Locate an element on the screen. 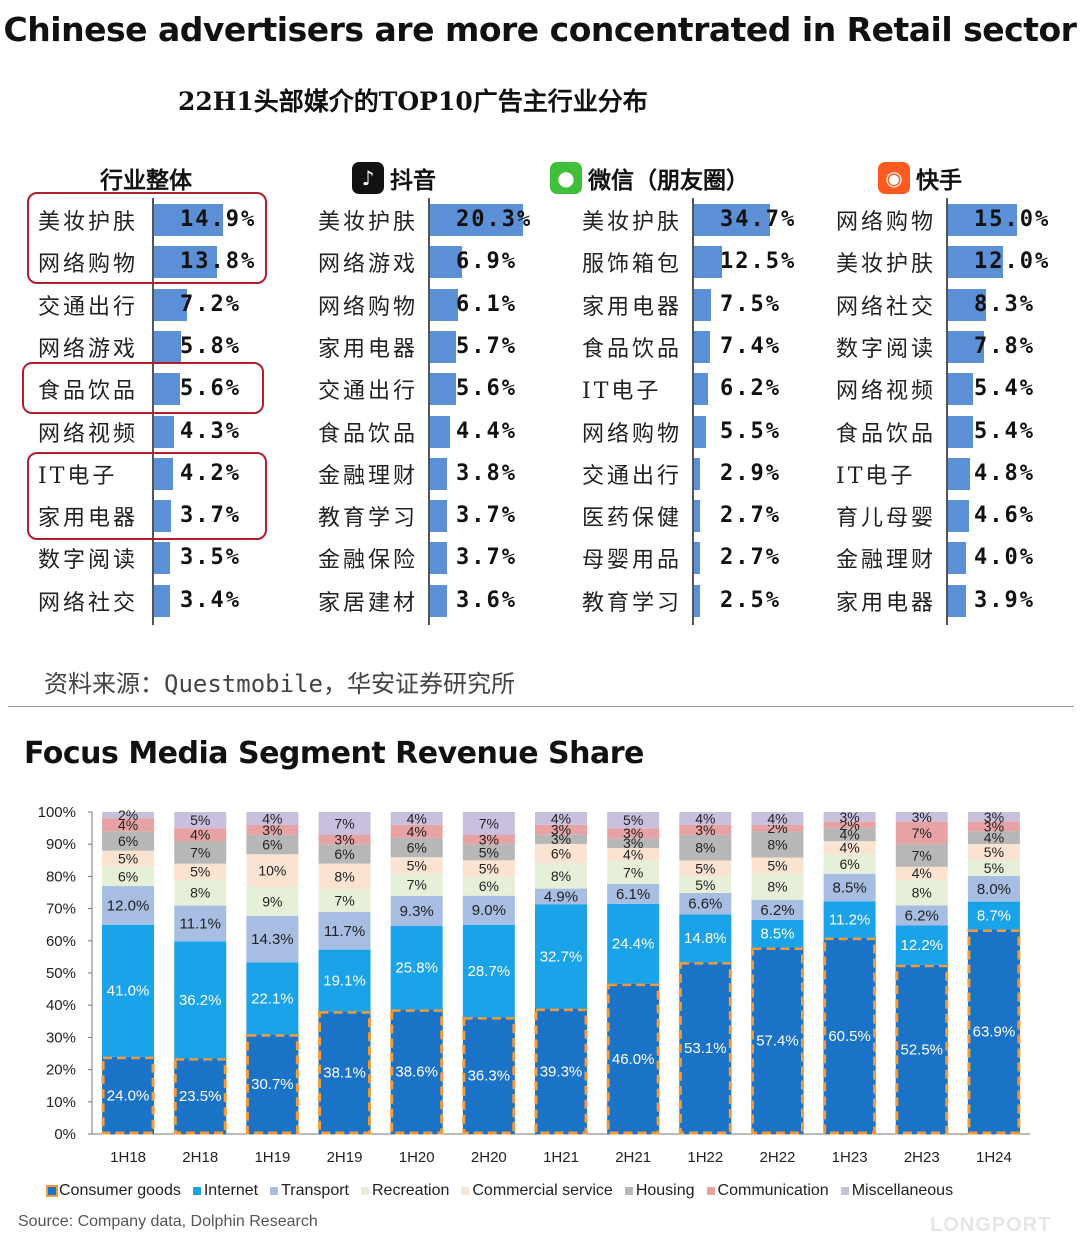 The width and height of the screenshot is (1080, 1249). y-tick-label: 20% is located at coordinates (61, 1070).